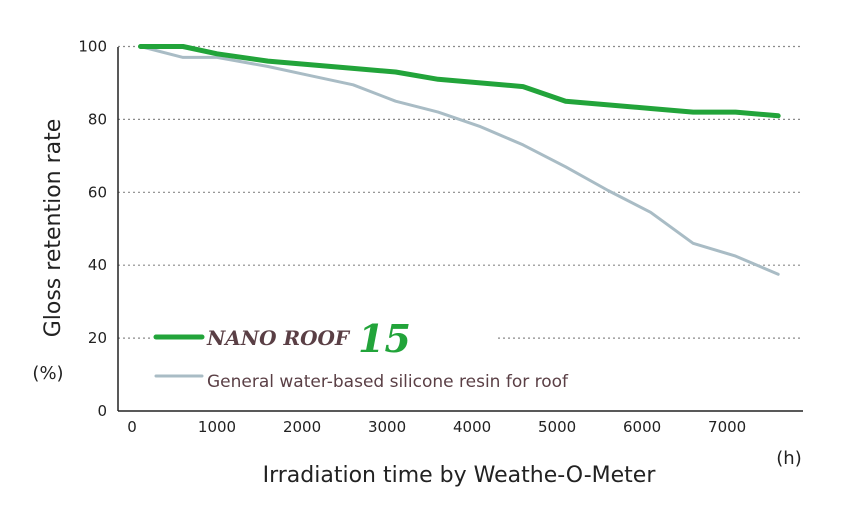 The height and width of the screenshot is (507, 850). What do you see at coordinates (302, 427) in the screenshot?
I see `x-tick-label-2000: 2000` at bounding box center [302, 427].